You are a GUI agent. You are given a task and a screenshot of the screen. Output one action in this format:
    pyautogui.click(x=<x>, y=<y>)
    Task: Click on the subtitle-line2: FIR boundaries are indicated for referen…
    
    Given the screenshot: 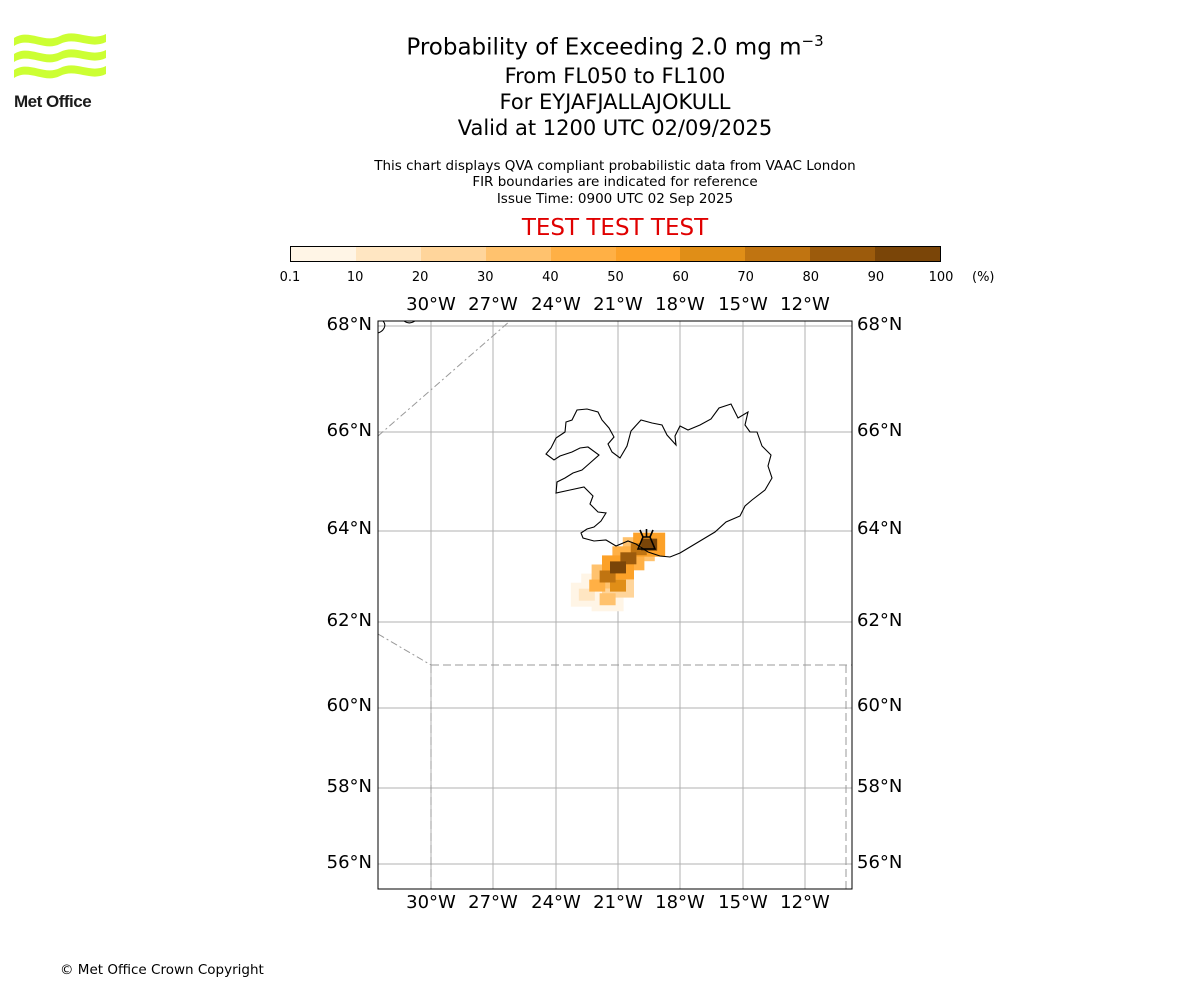 What is the action you would take?
    pyautogui.click(x=615, y=182)
    